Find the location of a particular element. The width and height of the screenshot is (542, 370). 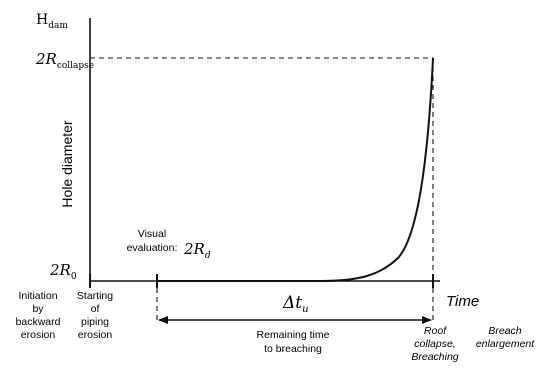

phase-initiation-line: backward is located at coordinates (38, 322).